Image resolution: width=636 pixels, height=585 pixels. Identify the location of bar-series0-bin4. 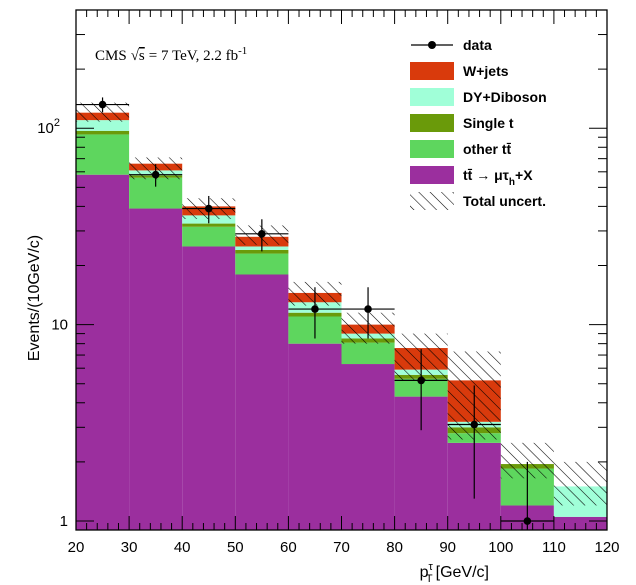
(315, 436).